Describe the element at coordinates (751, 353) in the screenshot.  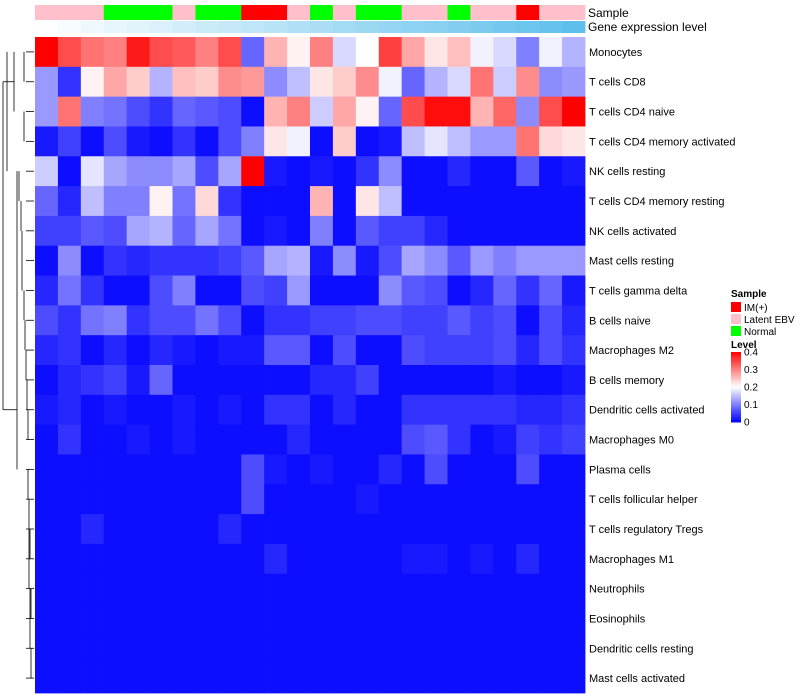
I see `legend-tick-label: 0.4` at that location.